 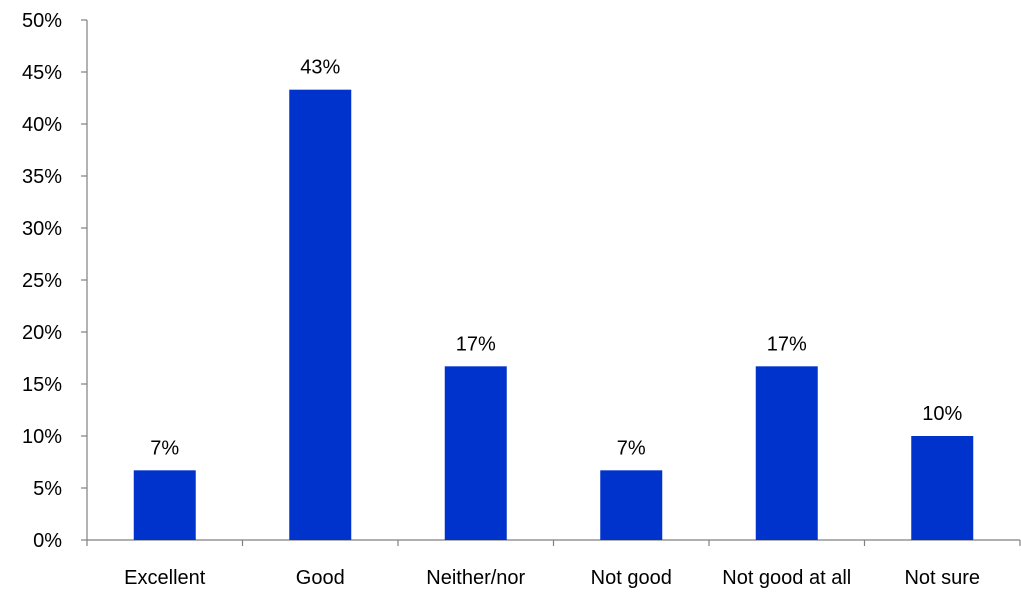 I want to click on y-tick-label: 45%, so click(x=42, y=73).